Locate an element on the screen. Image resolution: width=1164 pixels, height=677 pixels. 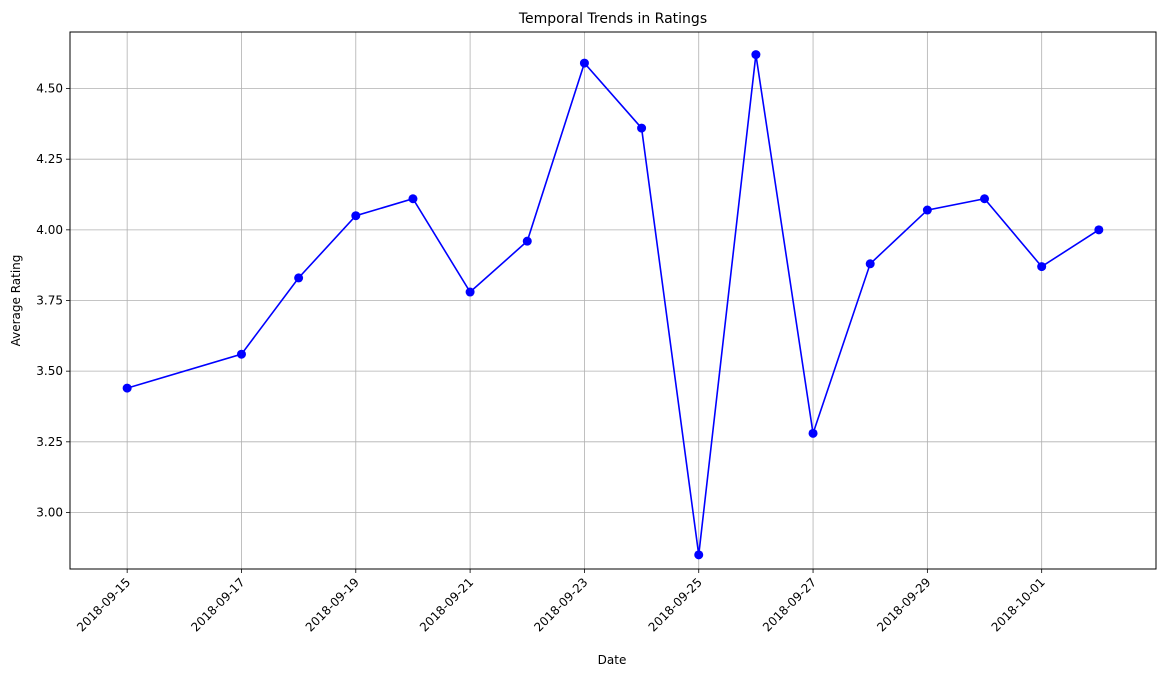
y-axis-label: Average Rating is located at coordinates (16, 301).